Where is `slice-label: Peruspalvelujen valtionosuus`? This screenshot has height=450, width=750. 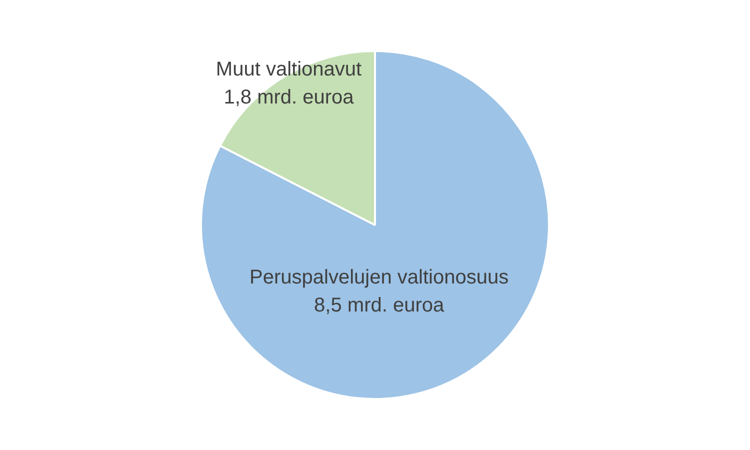
slice-label: Peruspalvelujen valtionosuus is located at coordinates (379, 277).